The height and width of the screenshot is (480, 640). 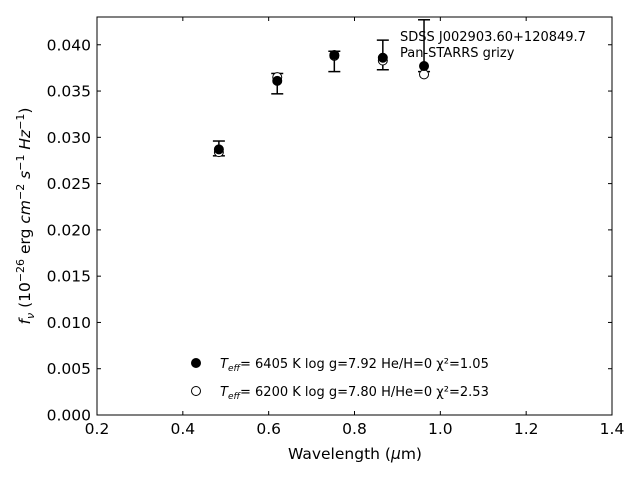 I want to click on x-tick-label: 0.8, so click(x=354, y=429).